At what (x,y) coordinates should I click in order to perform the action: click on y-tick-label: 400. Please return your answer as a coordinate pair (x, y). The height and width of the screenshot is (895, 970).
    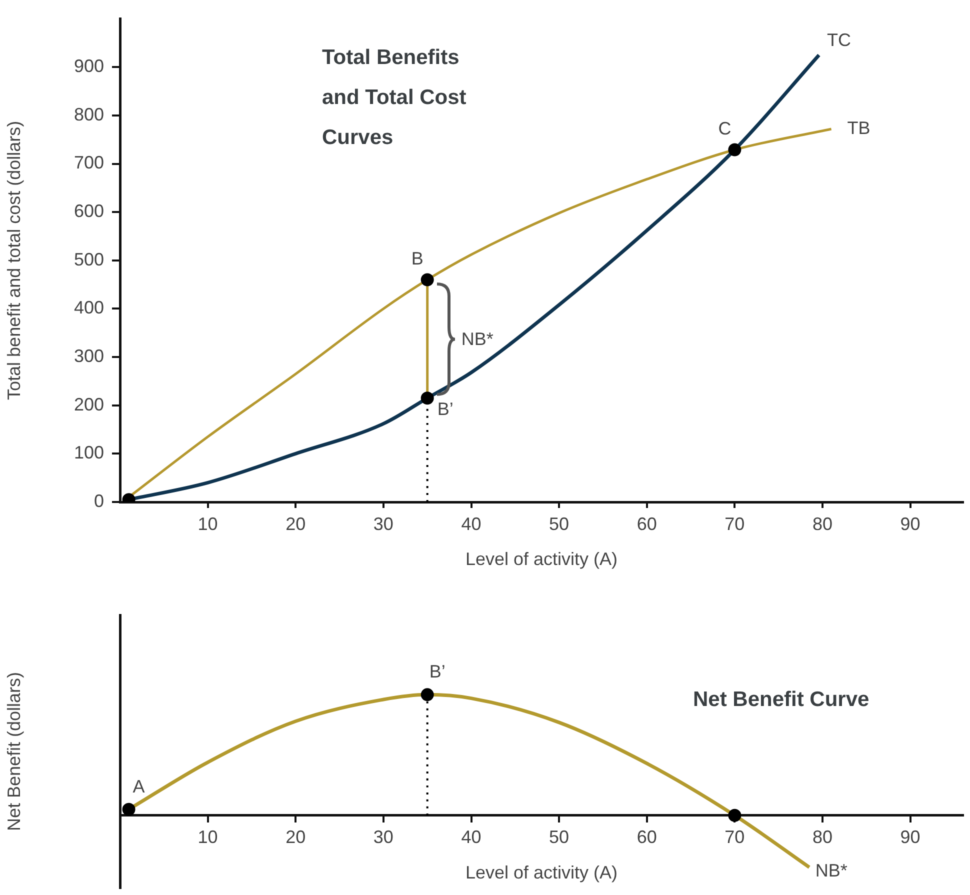
    Looking at the image, I should click on (89, 308).